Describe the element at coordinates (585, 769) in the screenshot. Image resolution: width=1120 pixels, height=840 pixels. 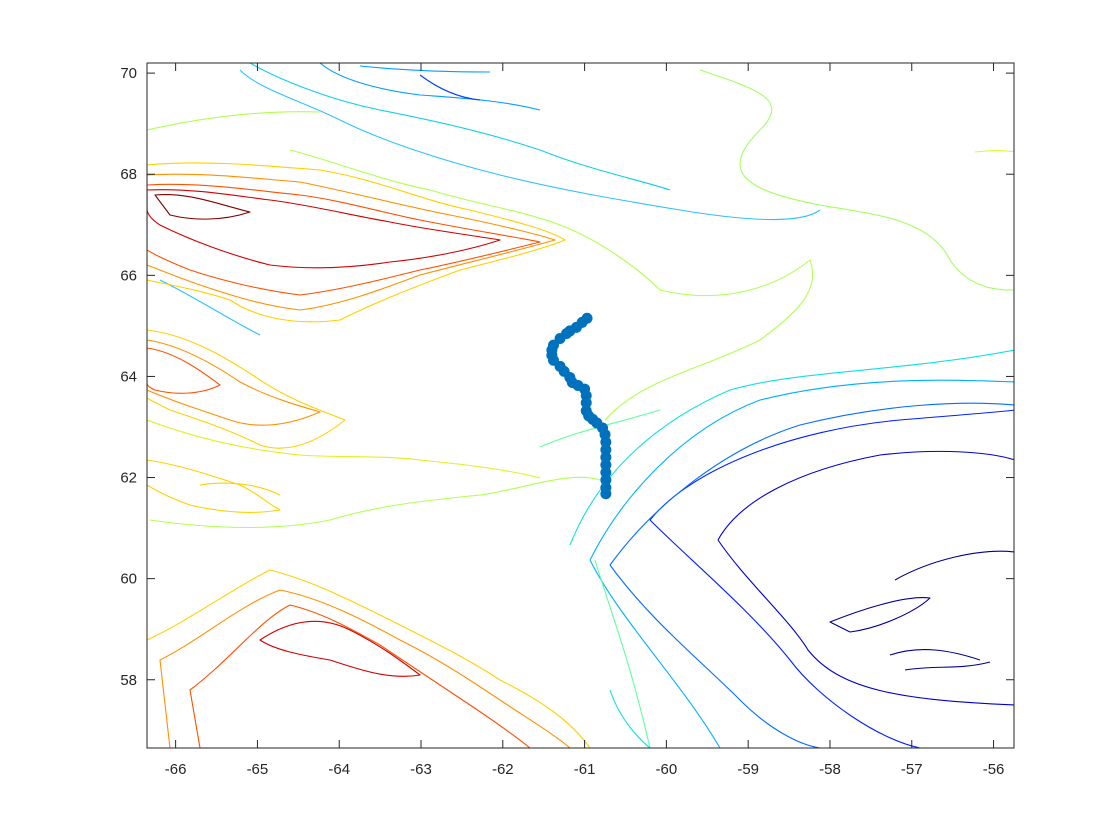
I see `x-tick-label: -61` at that location.